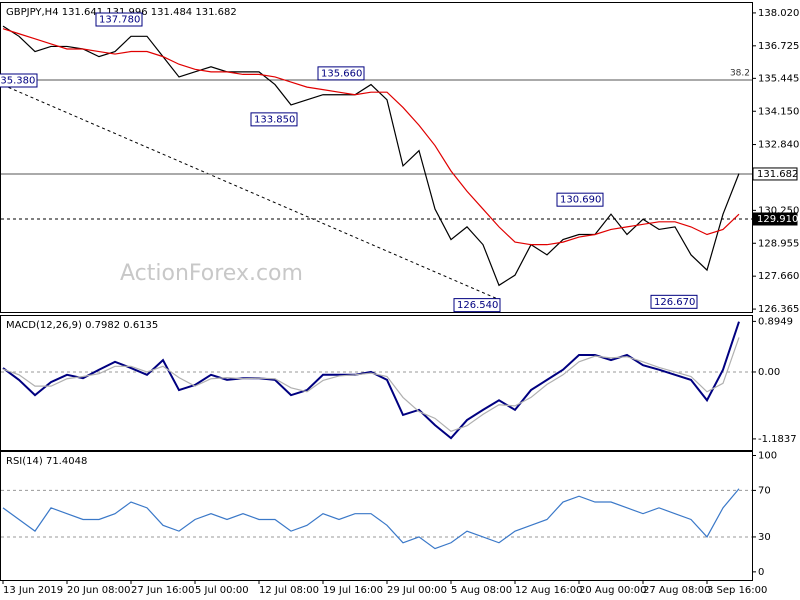 The width and height of the screenshot is (800, 600). What do you see at coordinates (46, 461) in the screenshot?
I see `panel-title: RSI(14) 71.4048` at bounding box center [46, 461].